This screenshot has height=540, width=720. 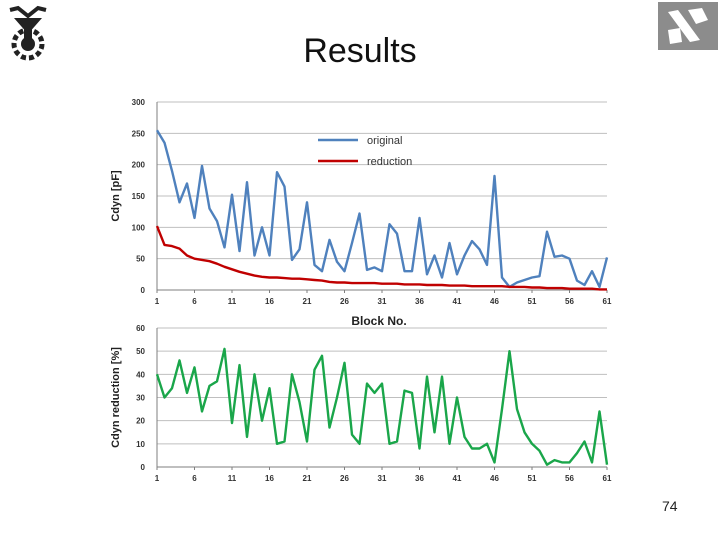 I want to click on y-axis-label: Cdyn reduction [%], so click(x=116, y=397).